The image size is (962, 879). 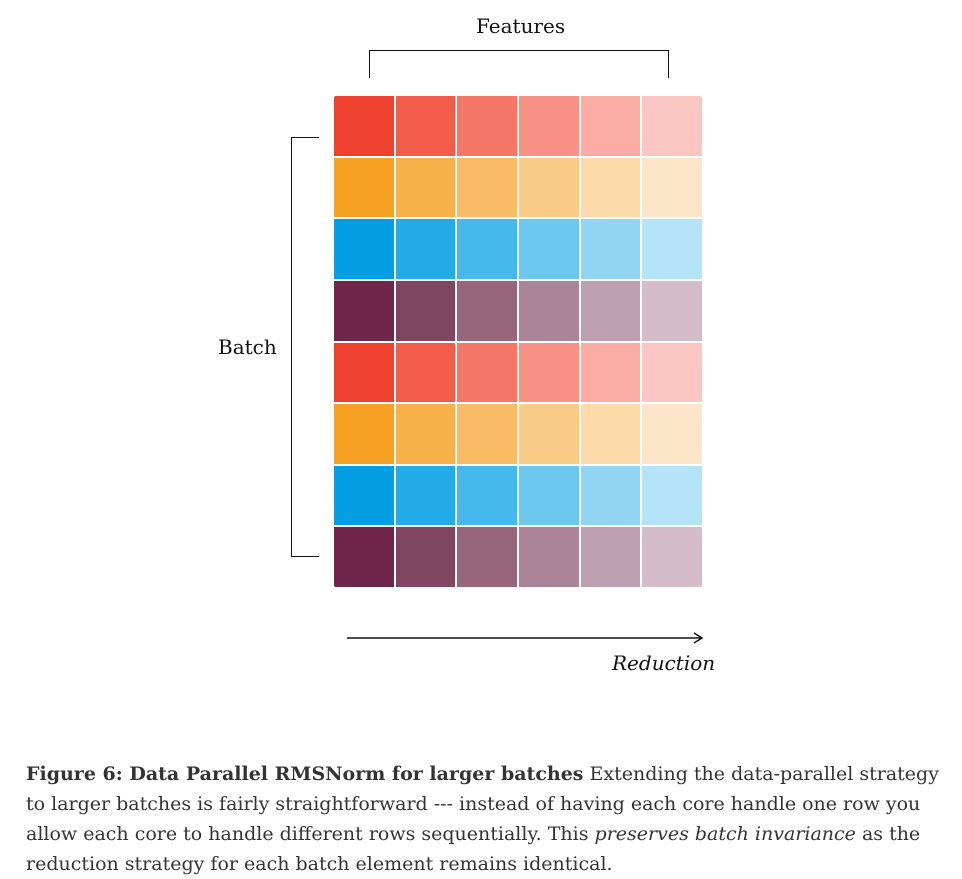 What do you see at coordinates (425, 372) in the screenshot?
I see `grid-cell-r5-c2` at bounding box center [425, 372].